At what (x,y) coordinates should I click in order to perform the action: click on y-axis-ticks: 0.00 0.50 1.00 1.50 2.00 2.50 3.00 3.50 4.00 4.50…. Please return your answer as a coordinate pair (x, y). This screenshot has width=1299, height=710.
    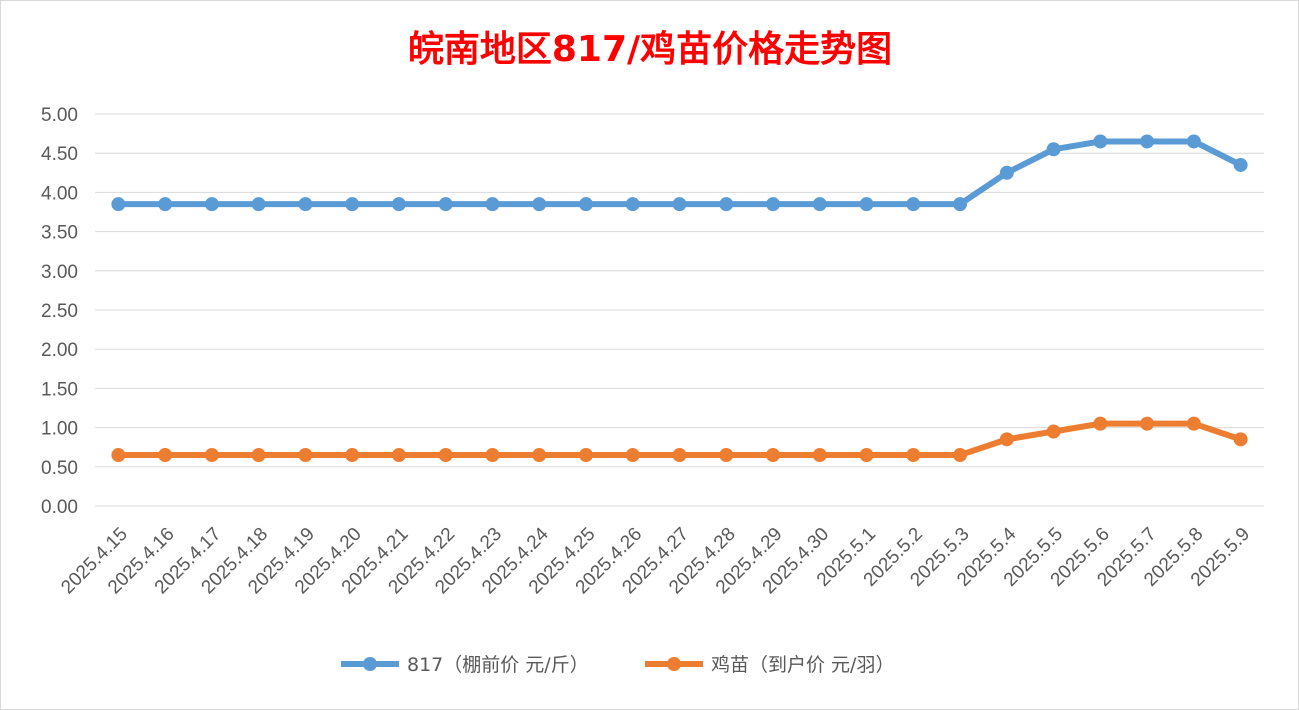
    Looking at the image, I should click on (59, 311).